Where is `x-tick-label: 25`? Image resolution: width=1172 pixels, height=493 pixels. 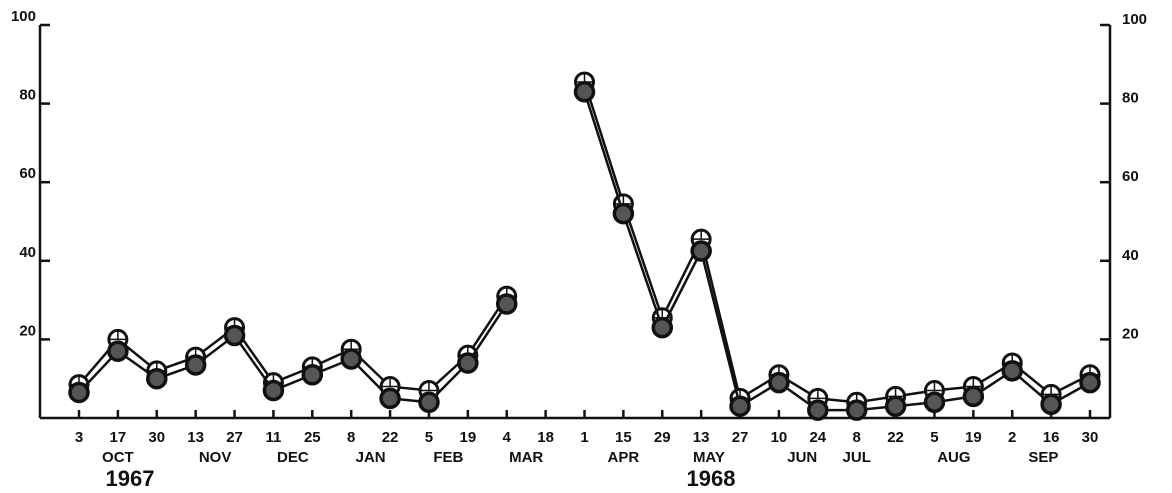
x-tick-label: 25 is located at coordinates (312, 437).